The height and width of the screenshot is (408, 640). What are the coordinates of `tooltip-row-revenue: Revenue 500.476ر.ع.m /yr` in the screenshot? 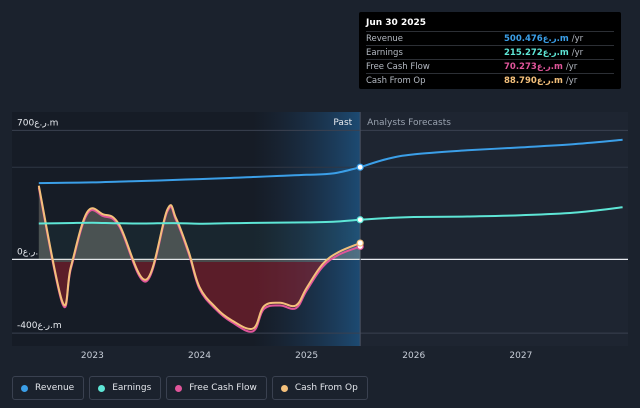 It's located at (490, 38).